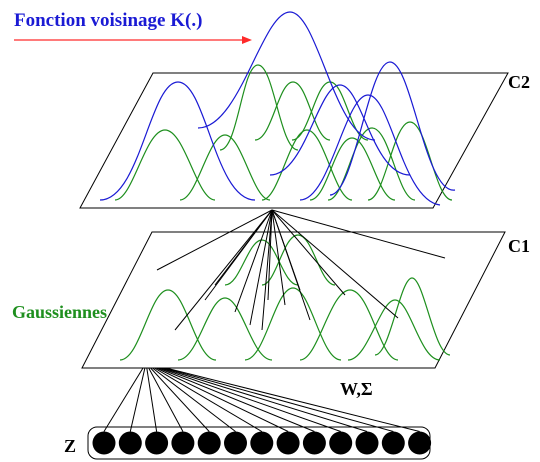 The height and width of the screenshot is (462, 540). I want to click on layer-c1-label: C1, so click(519, 246).